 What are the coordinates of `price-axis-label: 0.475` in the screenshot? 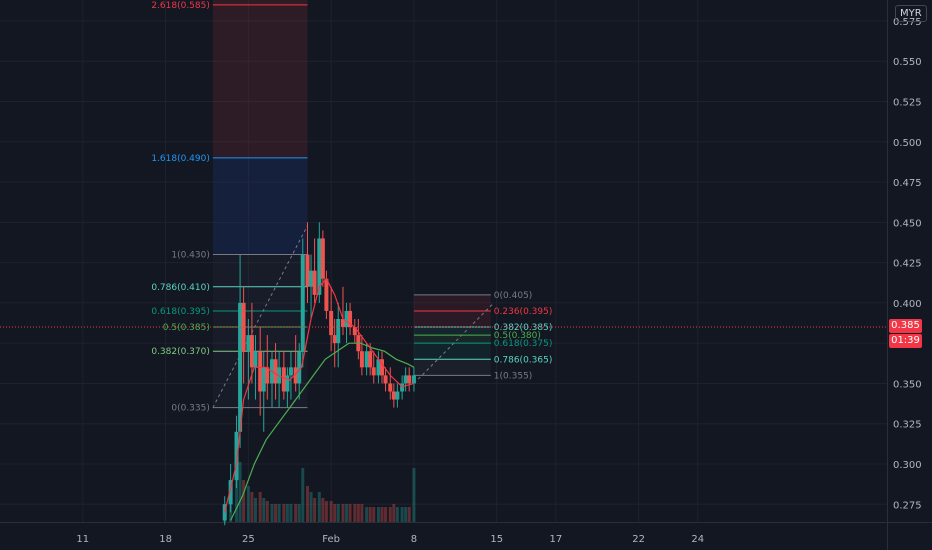 It's located at (907, 183).